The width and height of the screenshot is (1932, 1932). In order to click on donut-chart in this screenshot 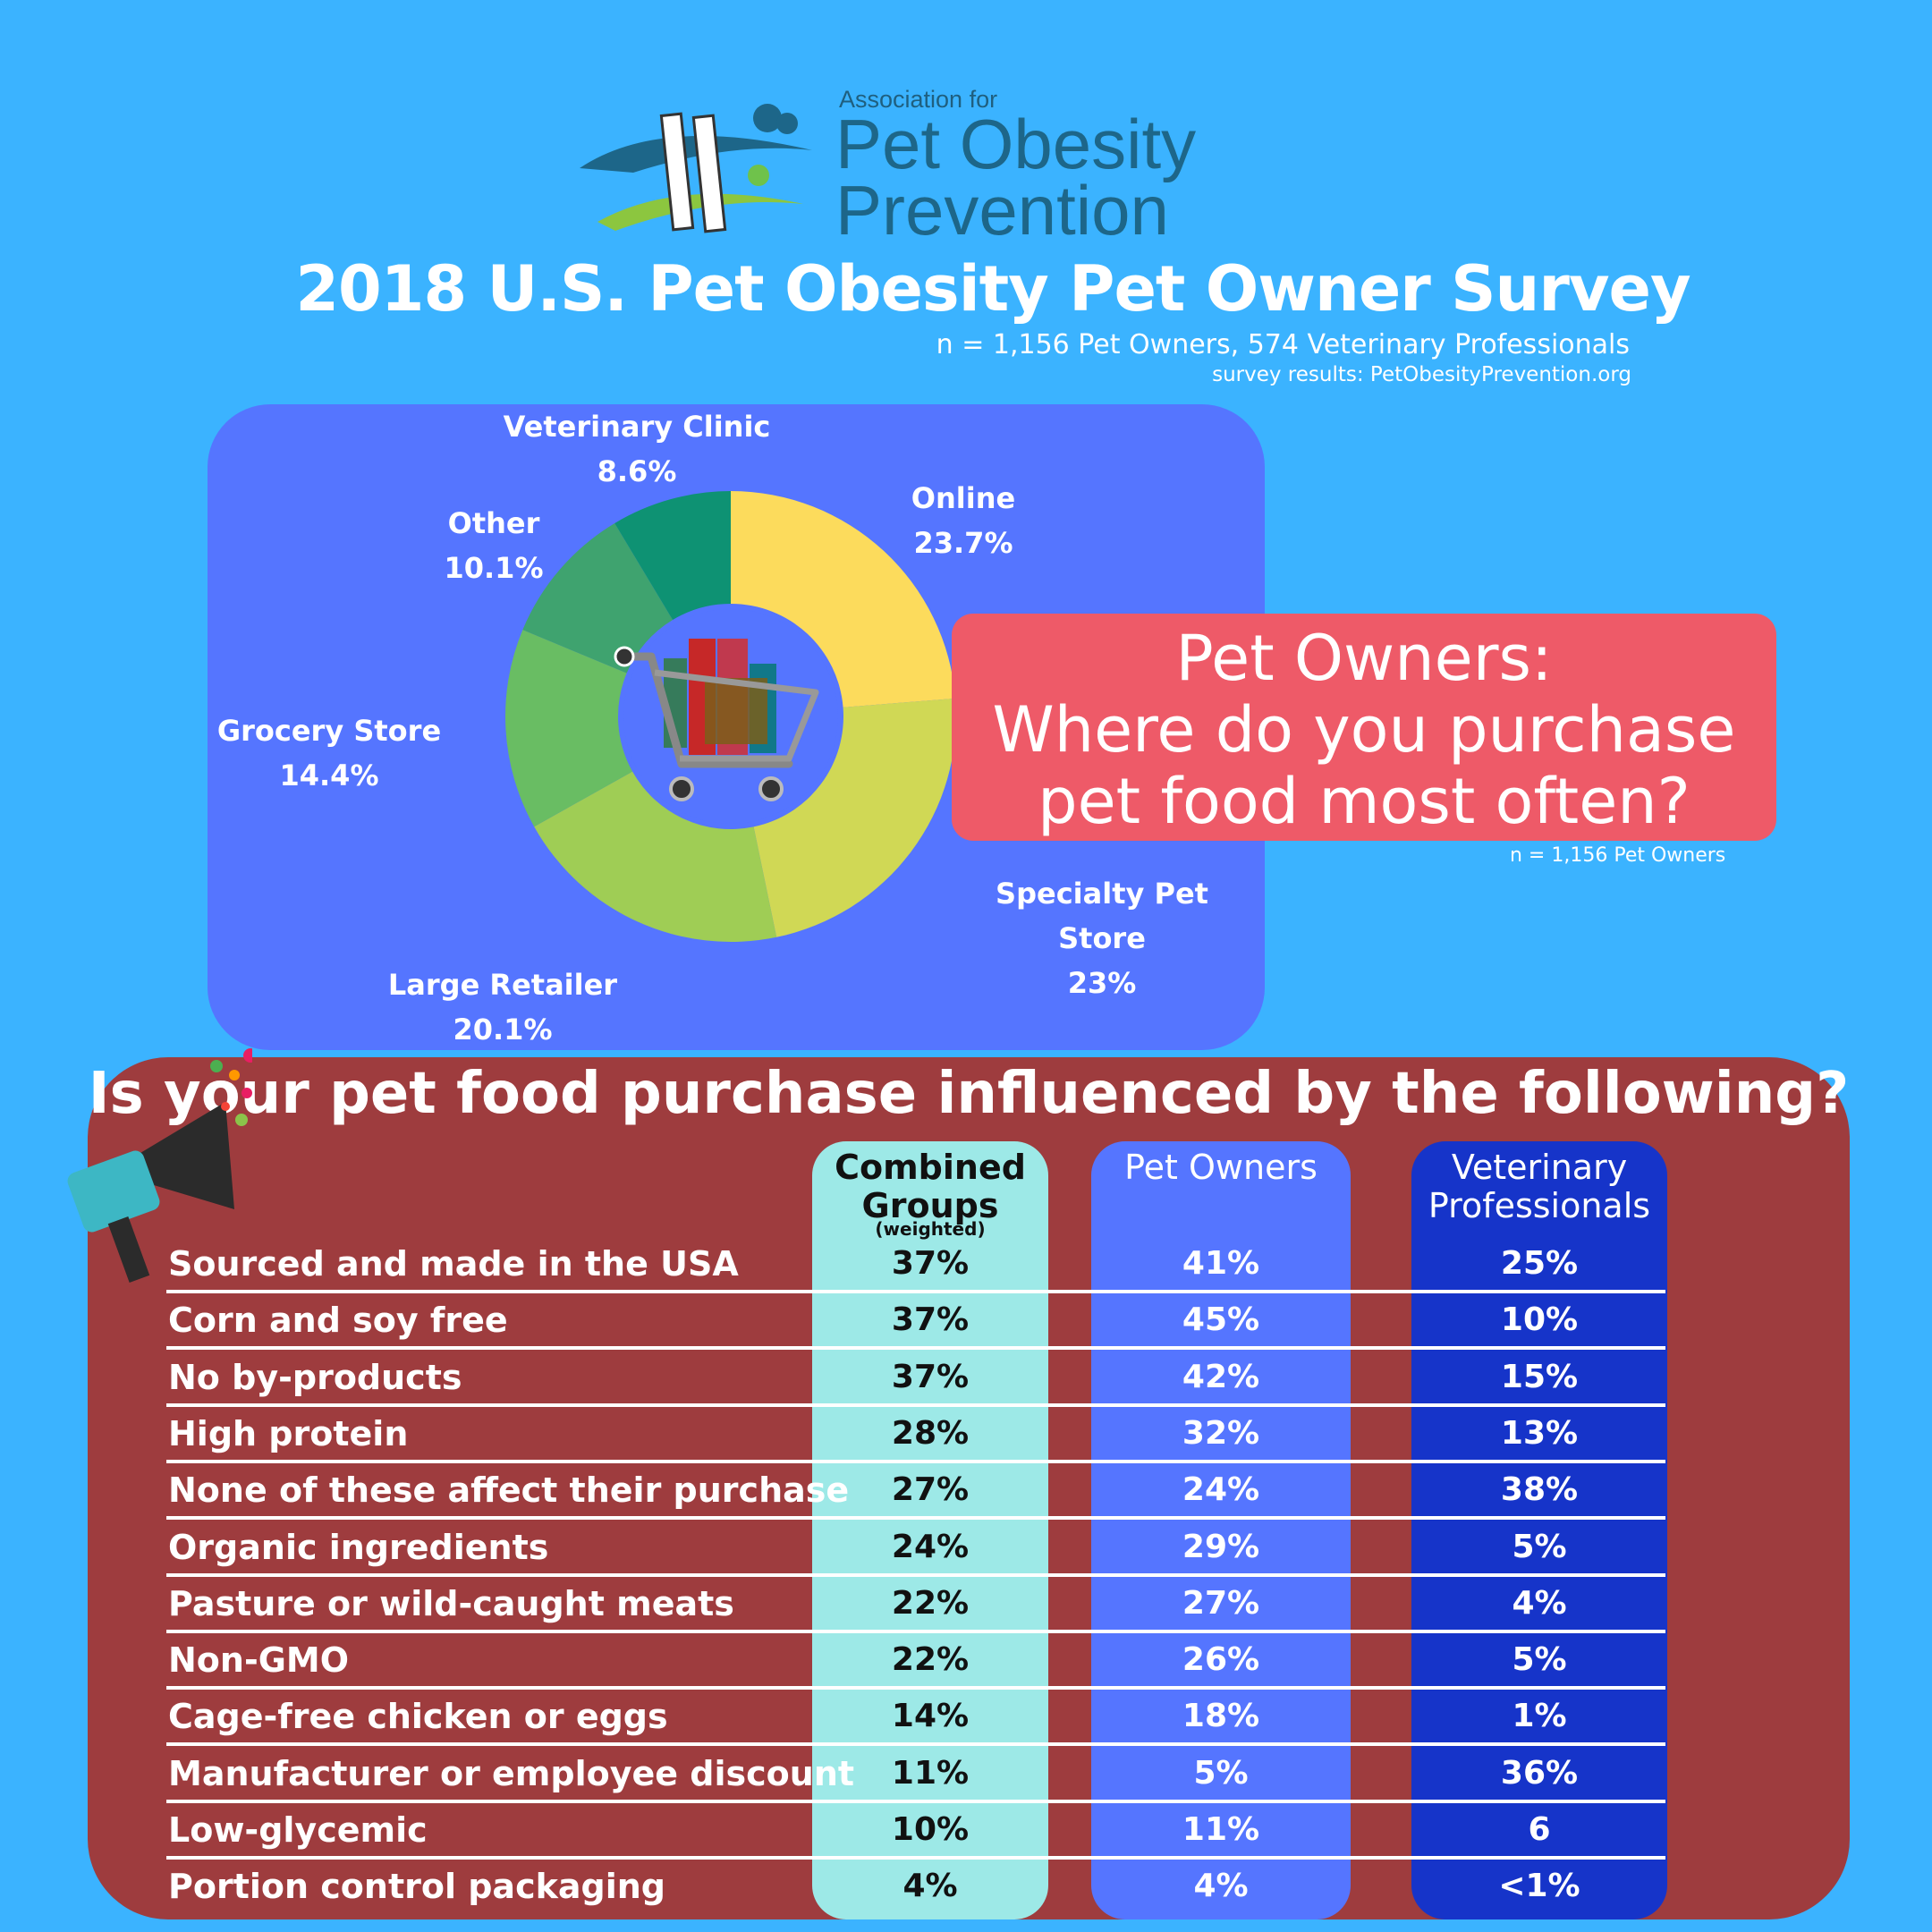, I will do `click(730, 716)`.